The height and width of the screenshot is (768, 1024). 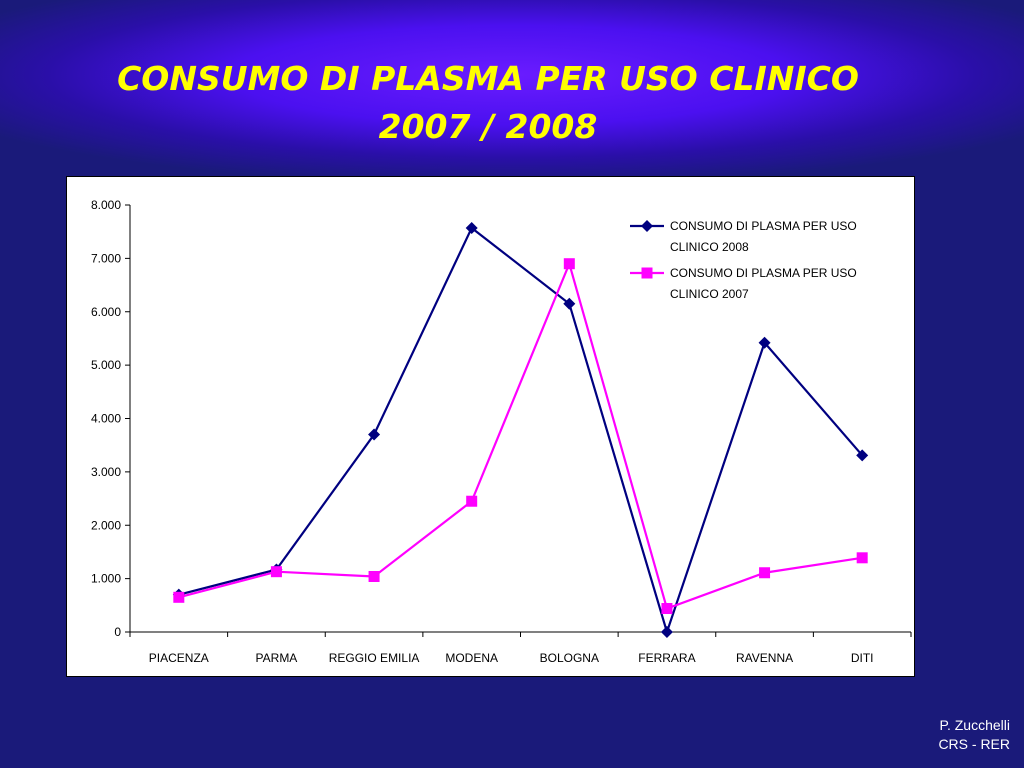 I want to click on legend-label-line2: CLINICO 2008, so click(x=709, y=247).